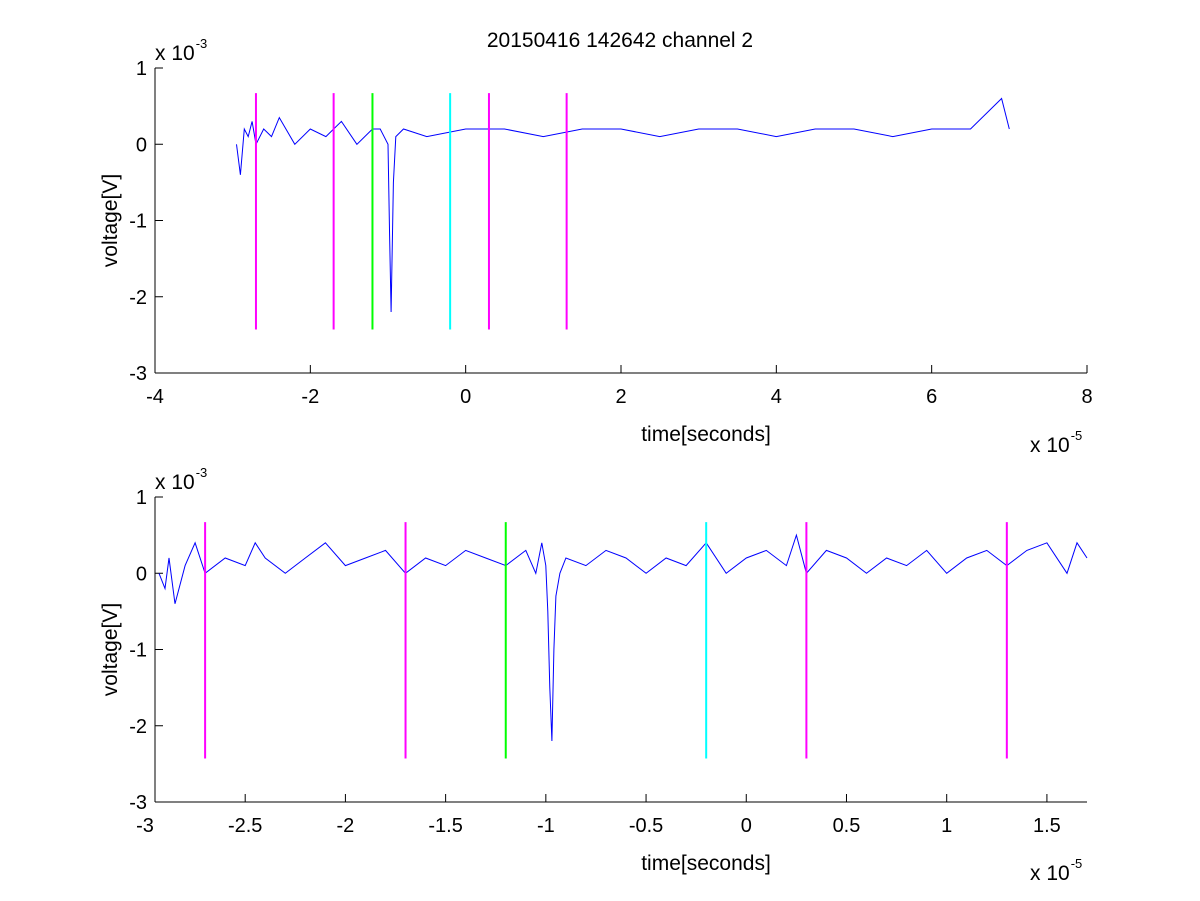  What do you see at coordinates (245, 826) in the screenshot?
I see `x-tick-label: -2.5` at bounding box center [245, 826].